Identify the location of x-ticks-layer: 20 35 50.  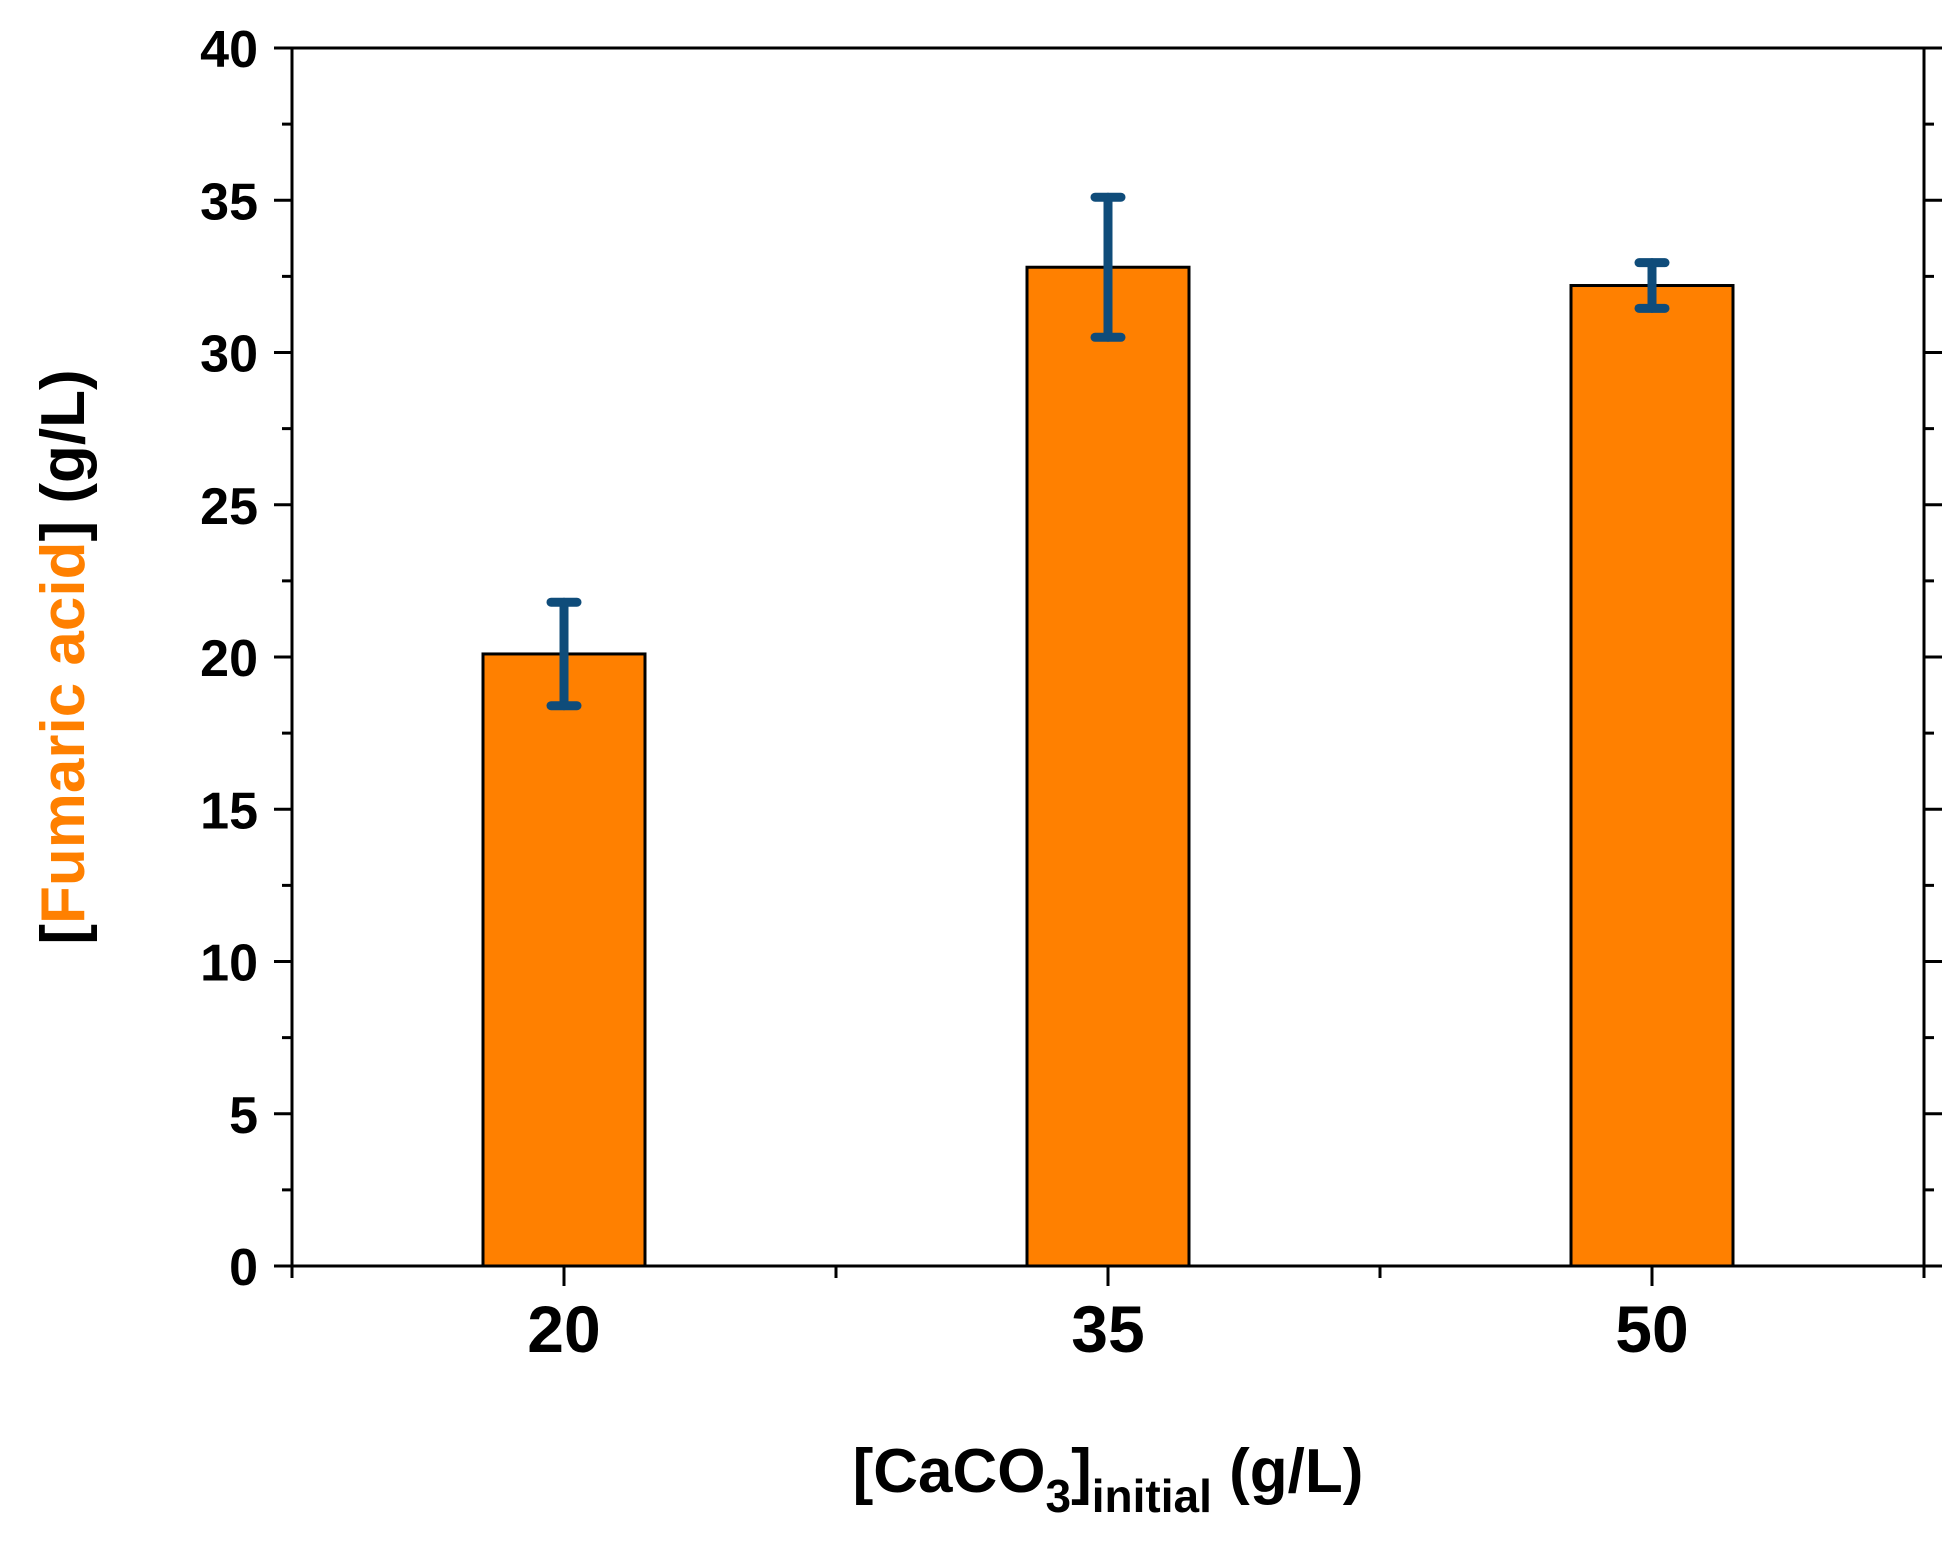
(1108, 1316).